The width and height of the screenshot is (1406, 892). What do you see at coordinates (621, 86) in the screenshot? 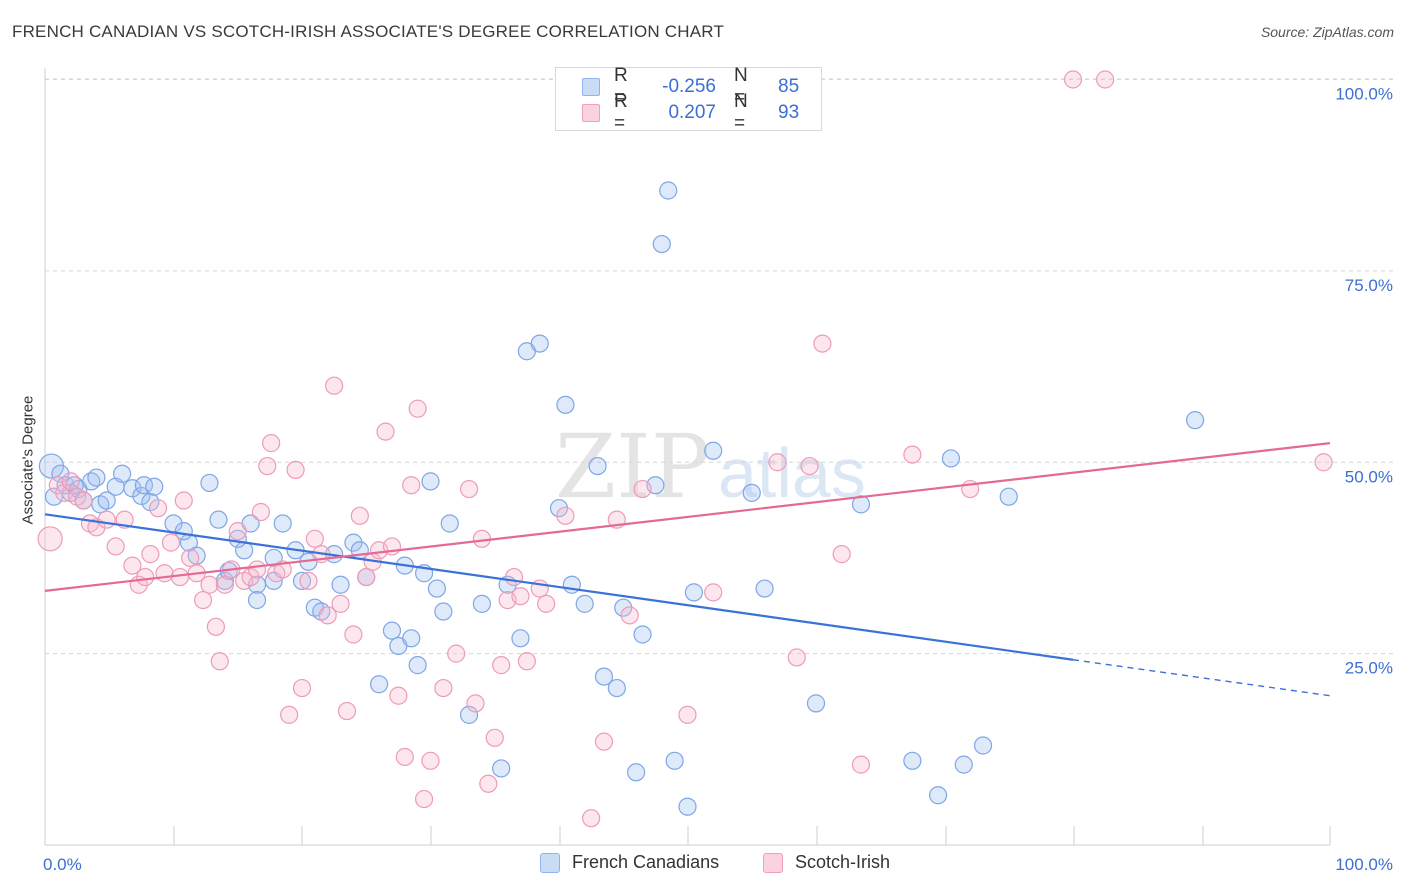
I see `legend-r-label: R =` at bounding box center [621, 86].